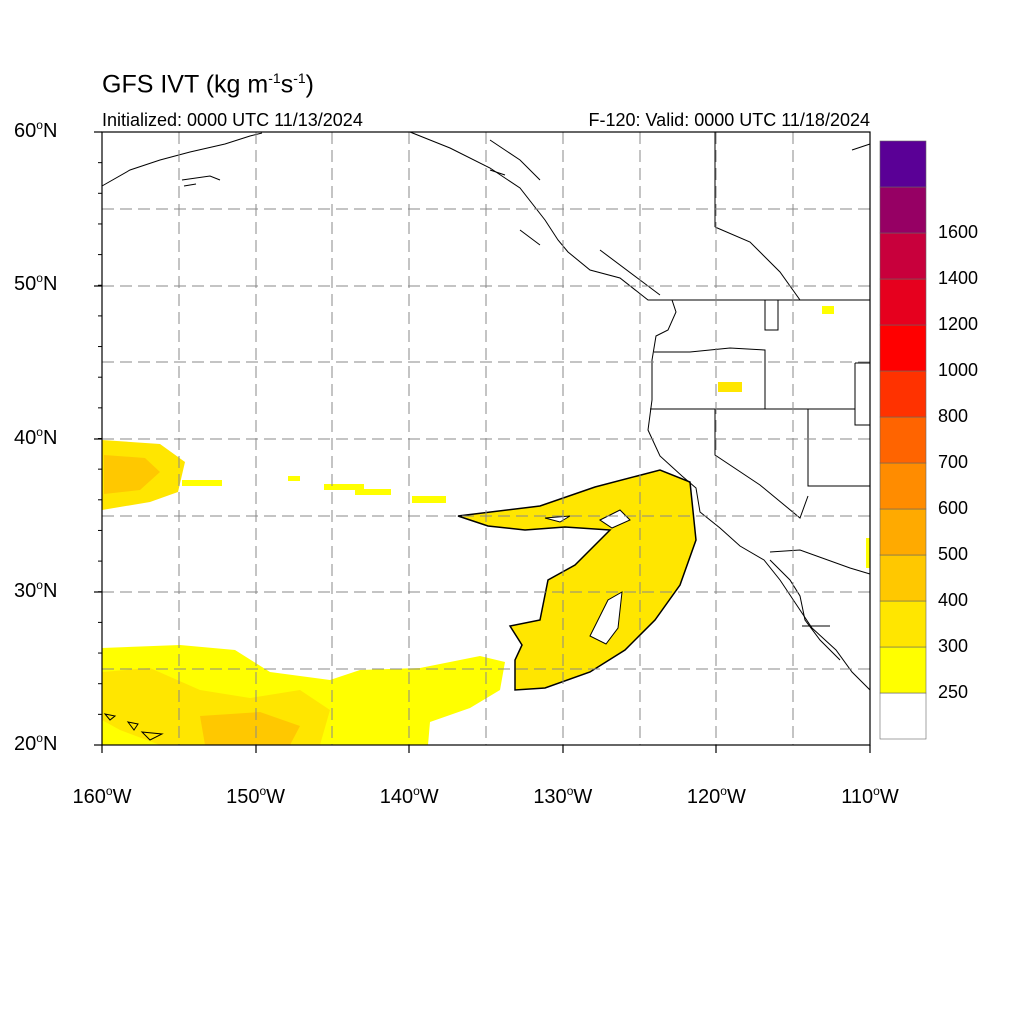 The image size is (1024, 1024). I want to click on lon-label: 130oW, so click(563, 796).